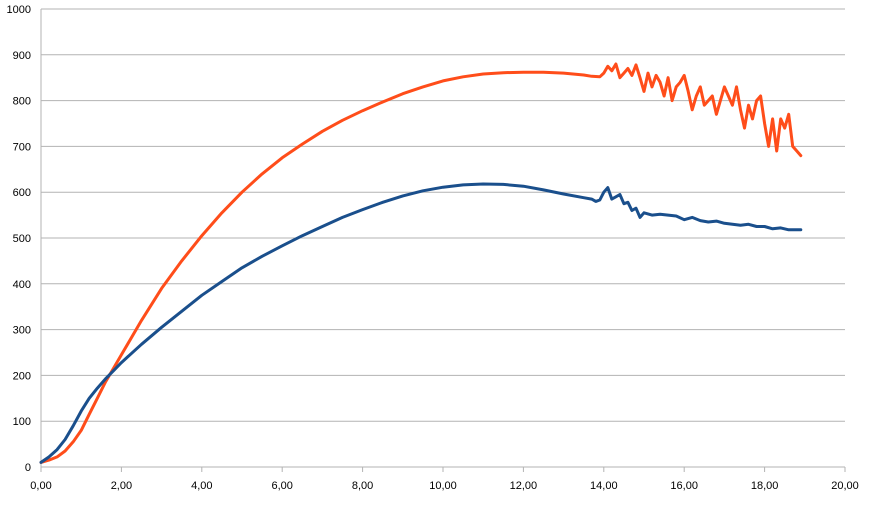  Describe the element at coordinates (22, 422) in the screenshot. I see `y-tick-label: 100` at that location.